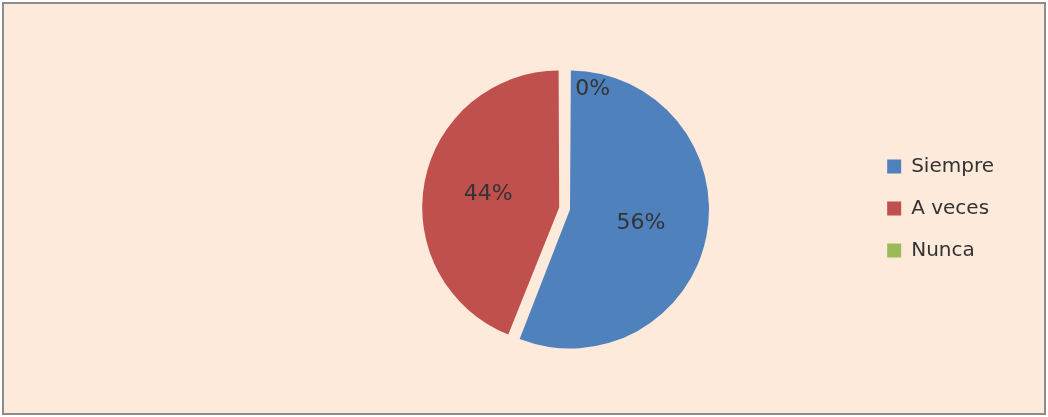 This screenshot has height=417, width=1048. What do you see at coordinates (953, 164) in the screenshot?
I see `legend-label: Siempre` at bounding box center [953, 164].